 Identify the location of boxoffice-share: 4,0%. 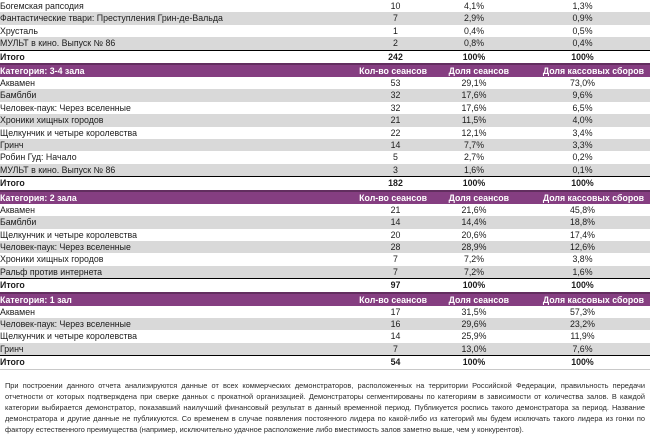
(582, 120).